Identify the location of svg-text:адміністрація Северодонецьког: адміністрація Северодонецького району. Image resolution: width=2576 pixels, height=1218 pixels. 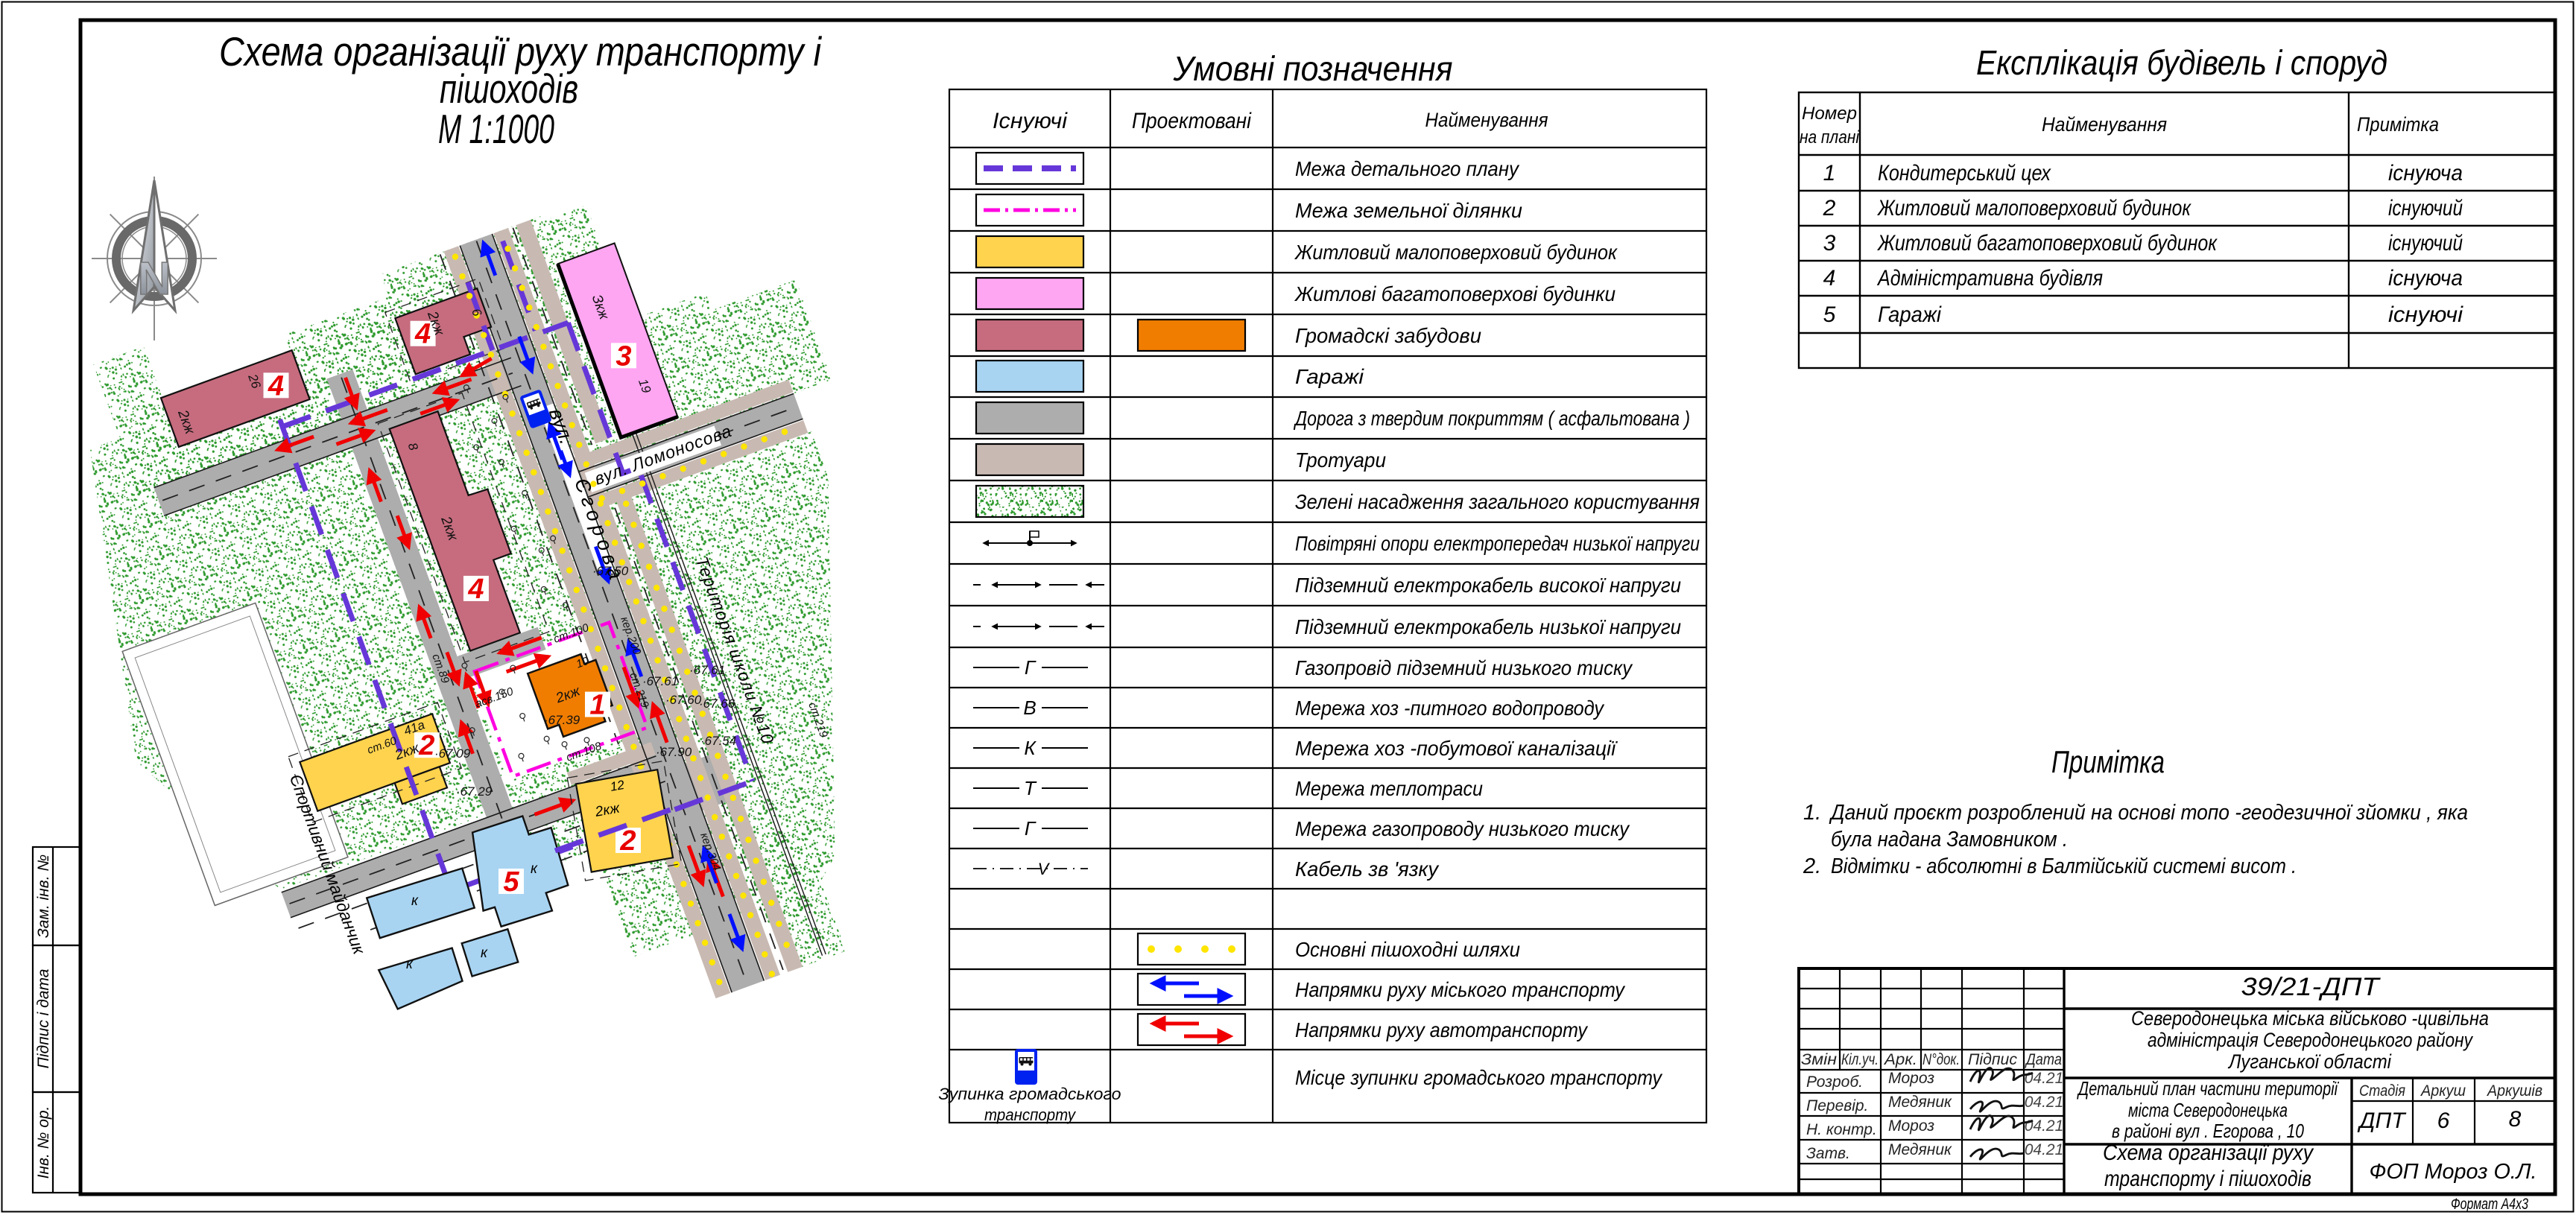
(2310, 1040).